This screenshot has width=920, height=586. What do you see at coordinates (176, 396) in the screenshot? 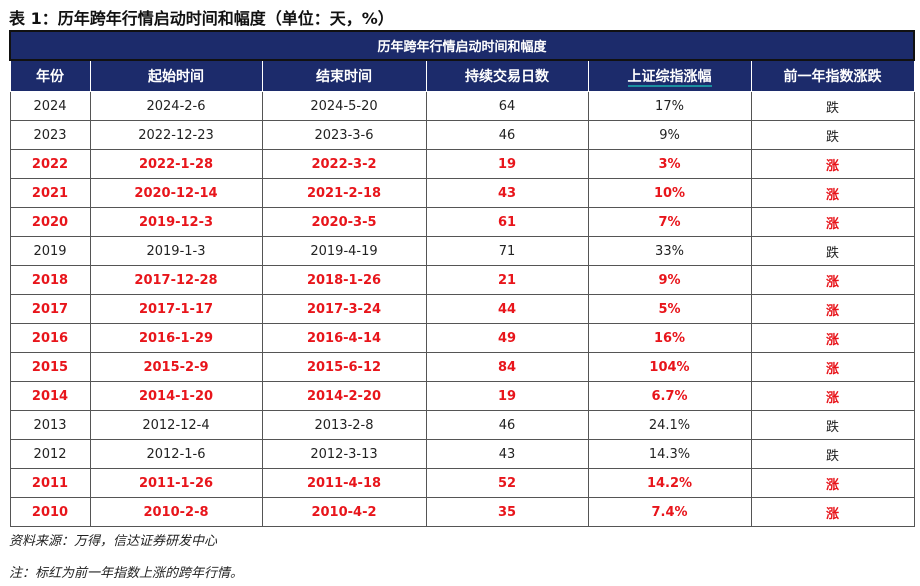
I see `table-cell: 2014-1-20` at bounding box center [176, 396].